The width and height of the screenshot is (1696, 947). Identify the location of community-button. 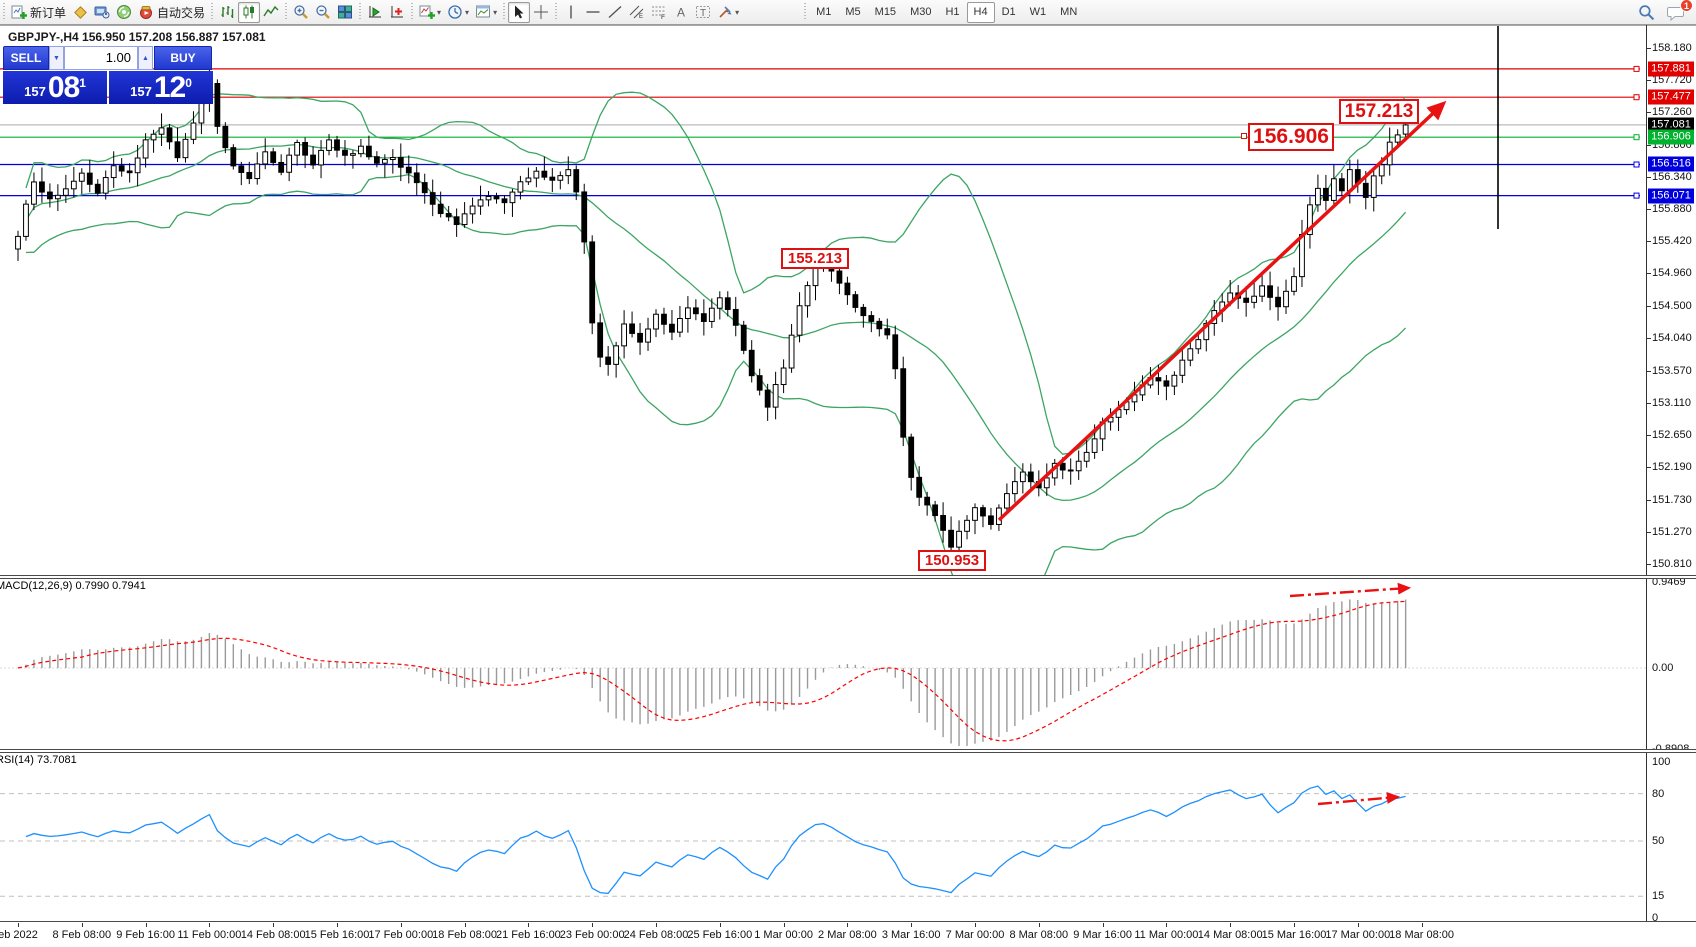
(124, 12).